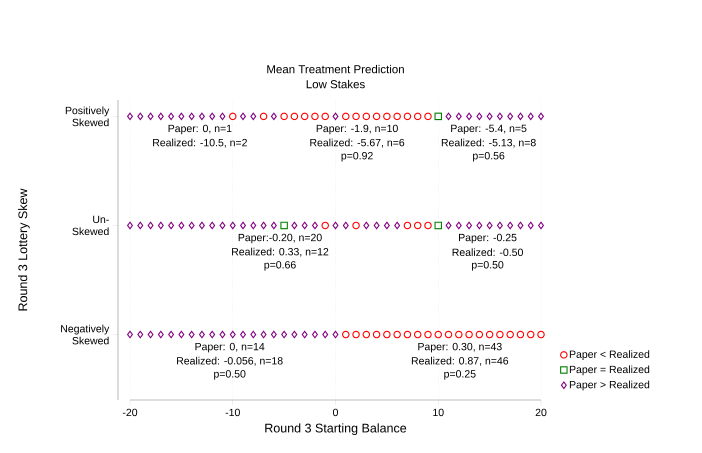 This screenshot has width=702, height=453. I want to click on y-axis-title: Round 3 Lottery Skew, so click(24, 249).